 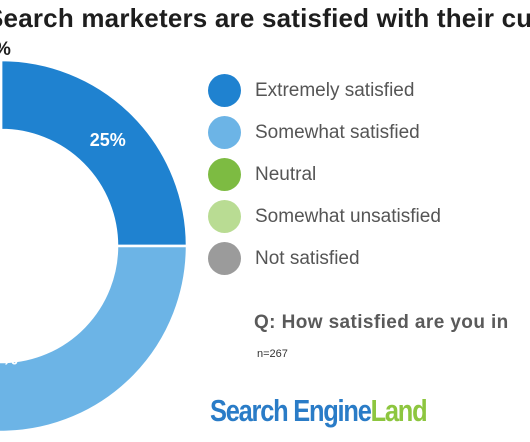 I want to click on logo-word-search-engine: Search Engine, so click(x=291, y=410).